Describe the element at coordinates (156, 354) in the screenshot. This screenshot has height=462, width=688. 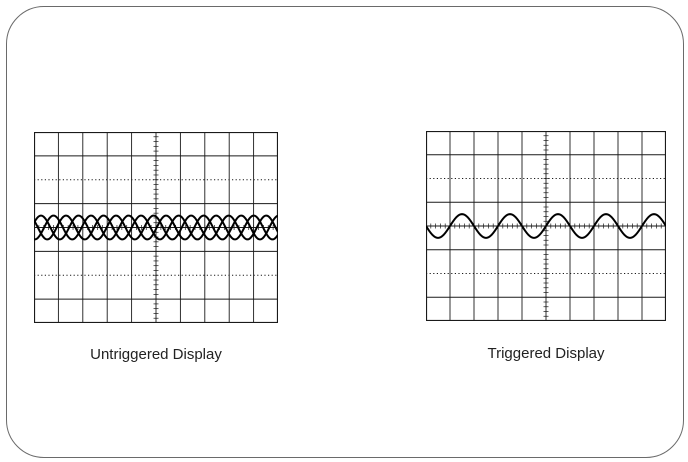
I see `untriggered-display-caption: Untriggered Display` at that location.